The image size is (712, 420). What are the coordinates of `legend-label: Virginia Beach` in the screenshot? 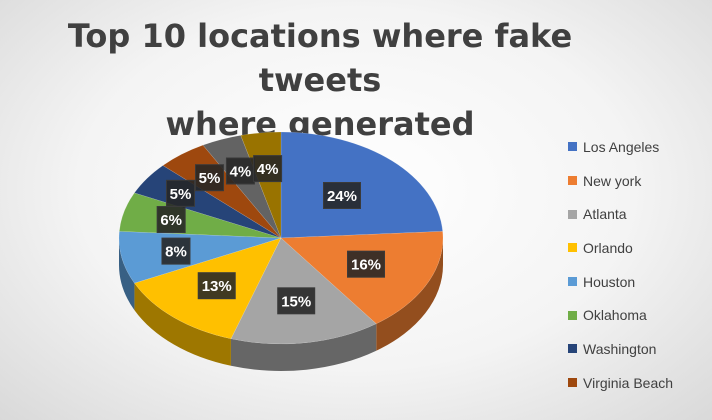 It's located at (628, 382).